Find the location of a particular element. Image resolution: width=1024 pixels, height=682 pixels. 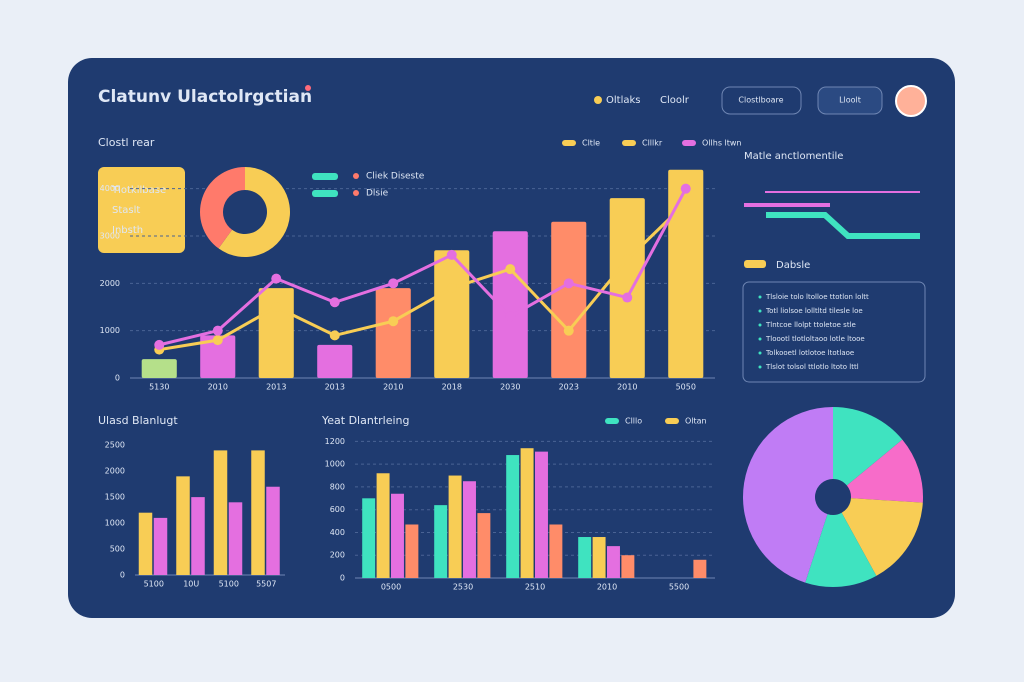

panel-item: Tolkooetl lotlotoe ltotlaoe is located at coordinates (809, 353).